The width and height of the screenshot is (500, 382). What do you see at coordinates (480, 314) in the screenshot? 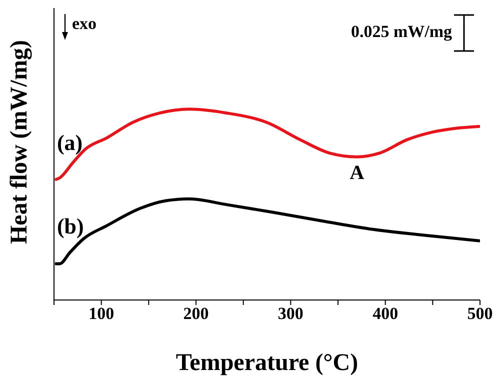
I see `x-tick-label: 500` at bounding box center [480, 314].